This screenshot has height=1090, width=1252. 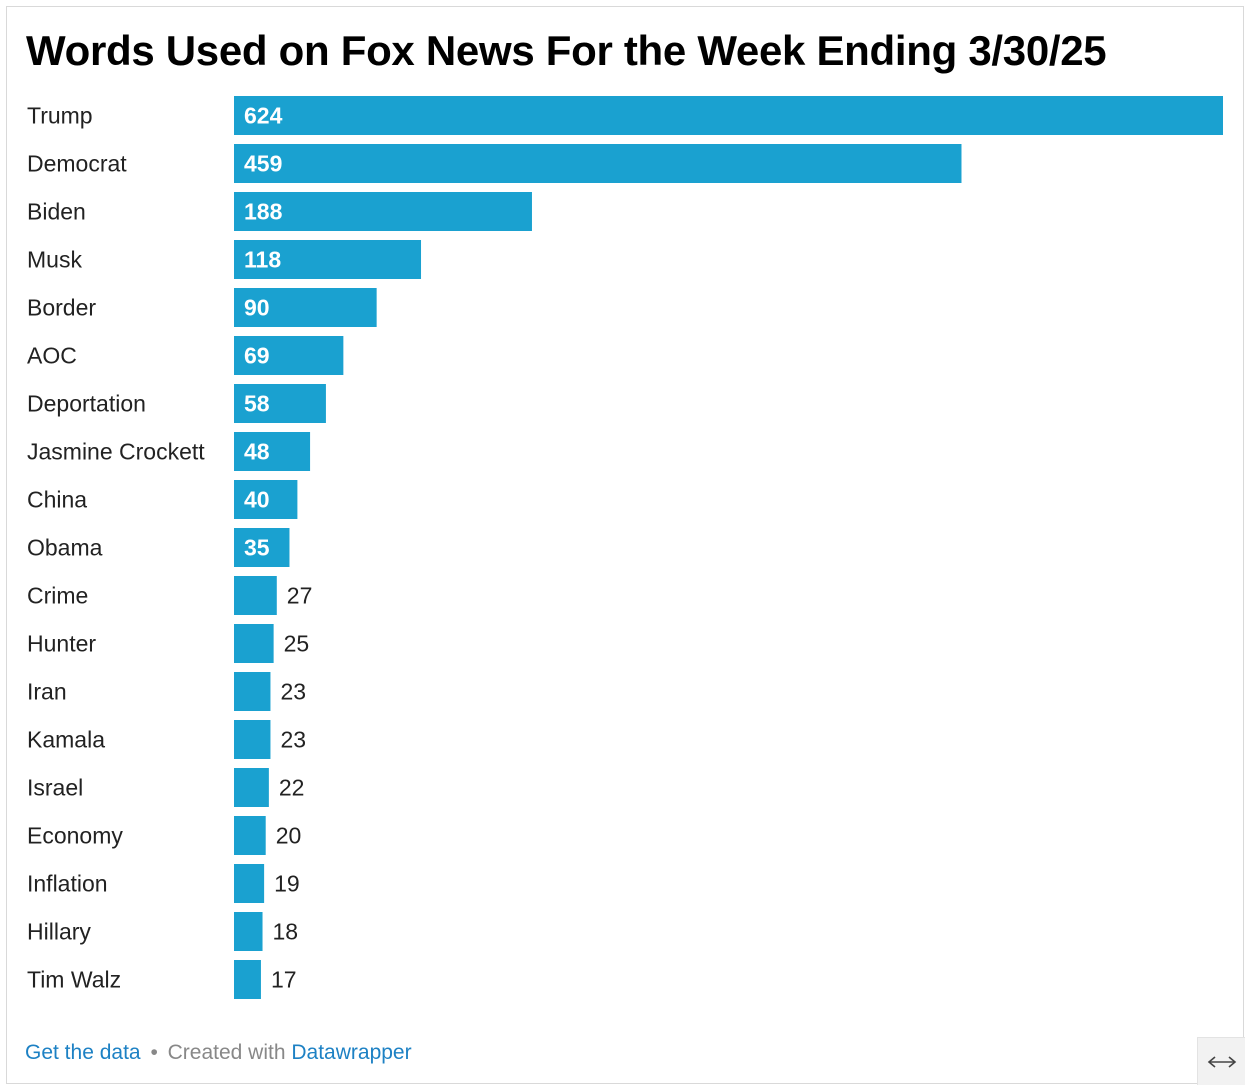 I want to click on value-label: 25, so click(x=297, y=644).